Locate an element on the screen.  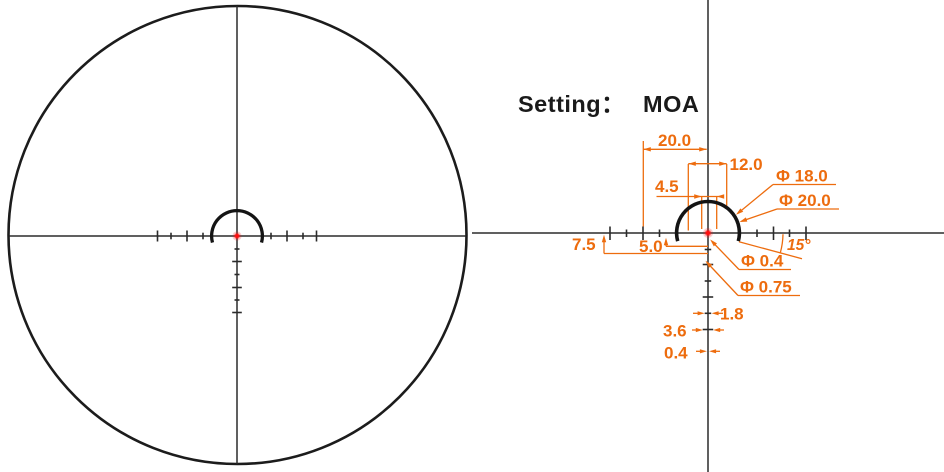
dim-left-subtension-label: 7.5 is located at coordinates (584, 244).